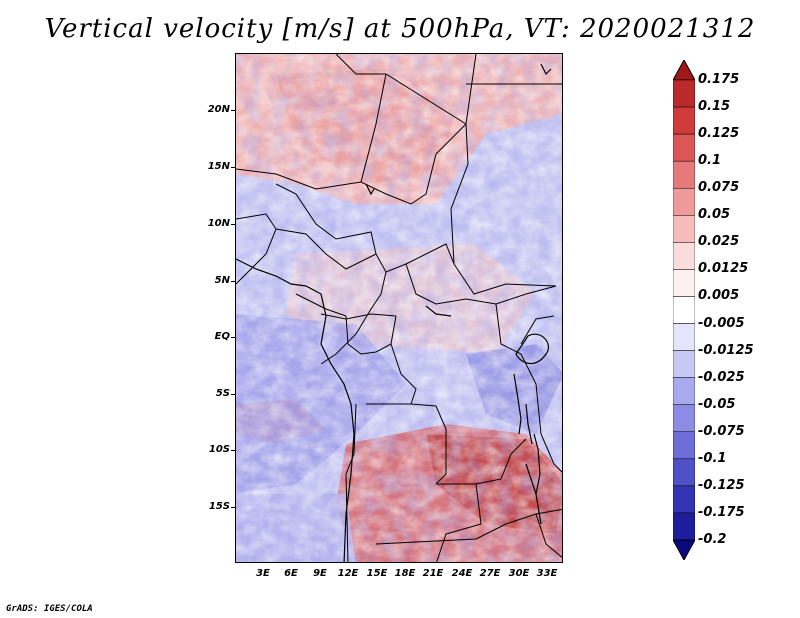 The height and width of the screenshot is (618, 800). Describe the element at coordinates (684, 70) in the screenshot. I see `colorbar-top-triangle` at that location.